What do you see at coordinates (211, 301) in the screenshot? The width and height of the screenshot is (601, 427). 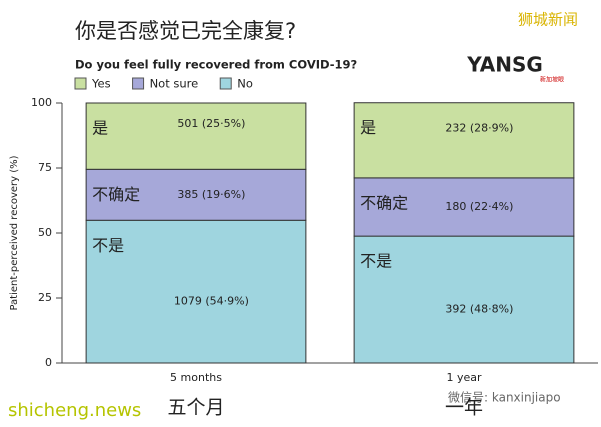 I see `value-label: 1079 (54·9%)` at bounding box center [211, 301].